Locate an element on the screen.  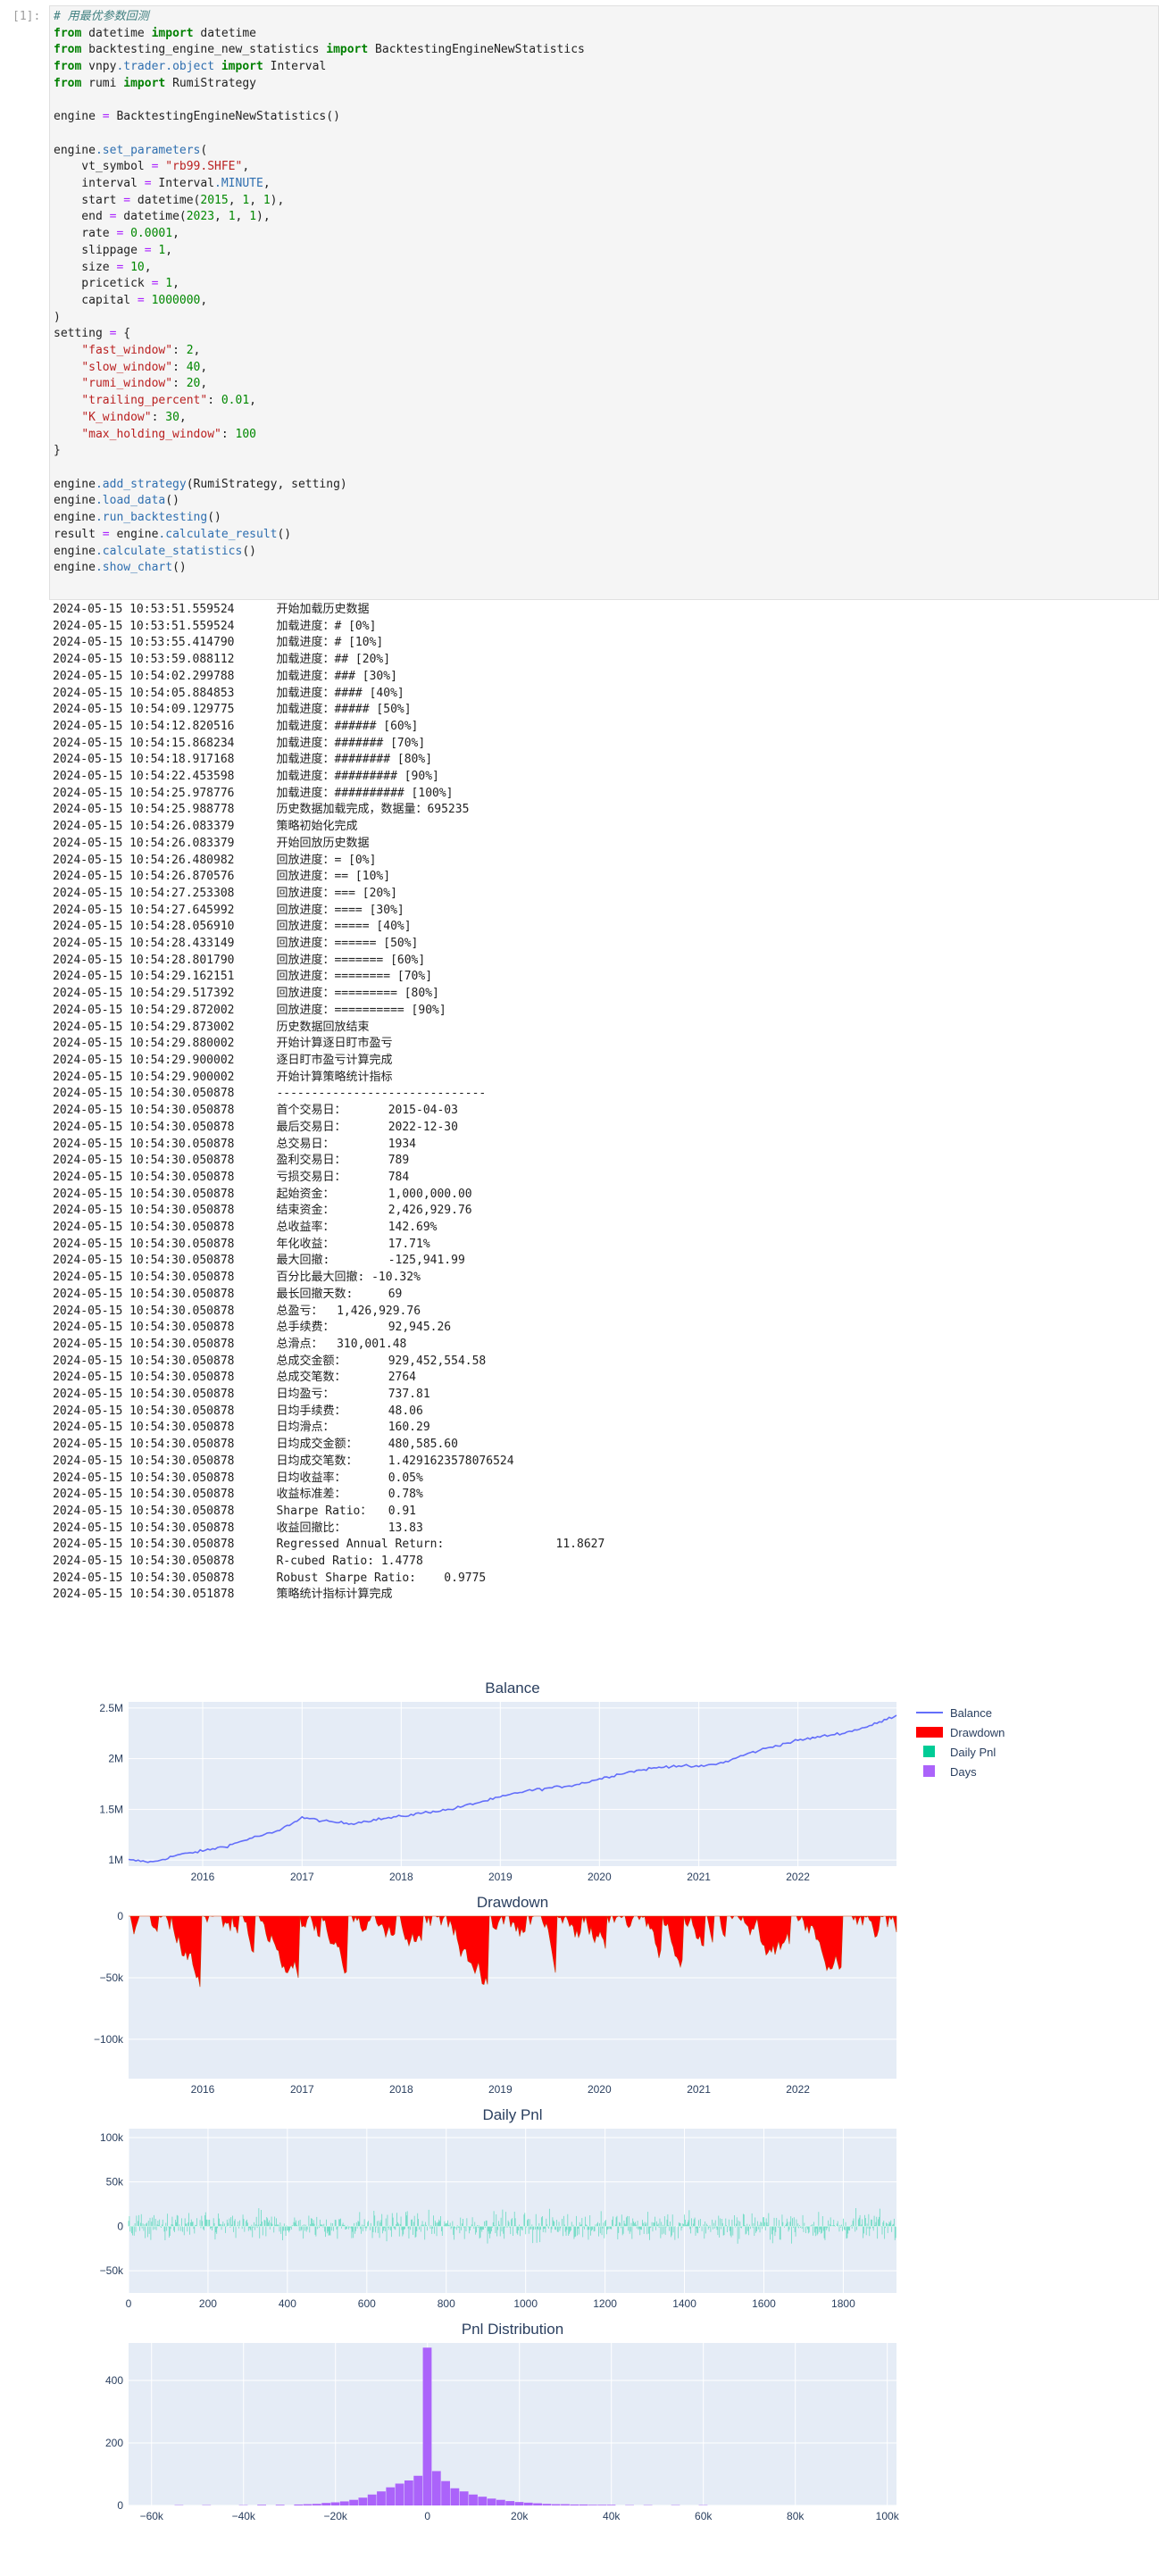
x-tick-label: 2016 is located at coordinates (203, 1877).